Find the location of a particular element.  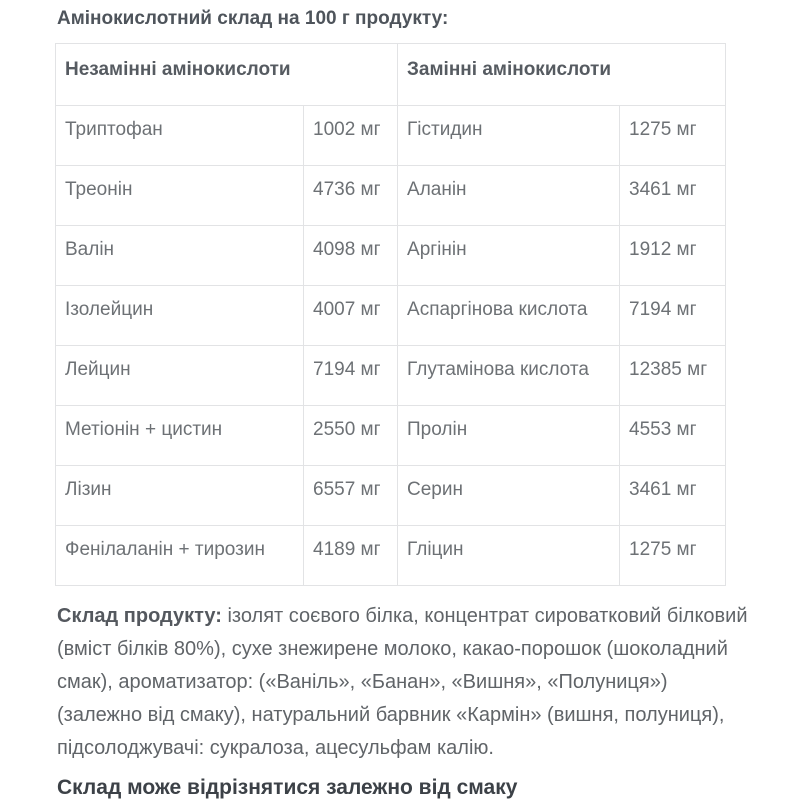

amino-name-cell: Ізолейцин is located at coordinates (179, 315).